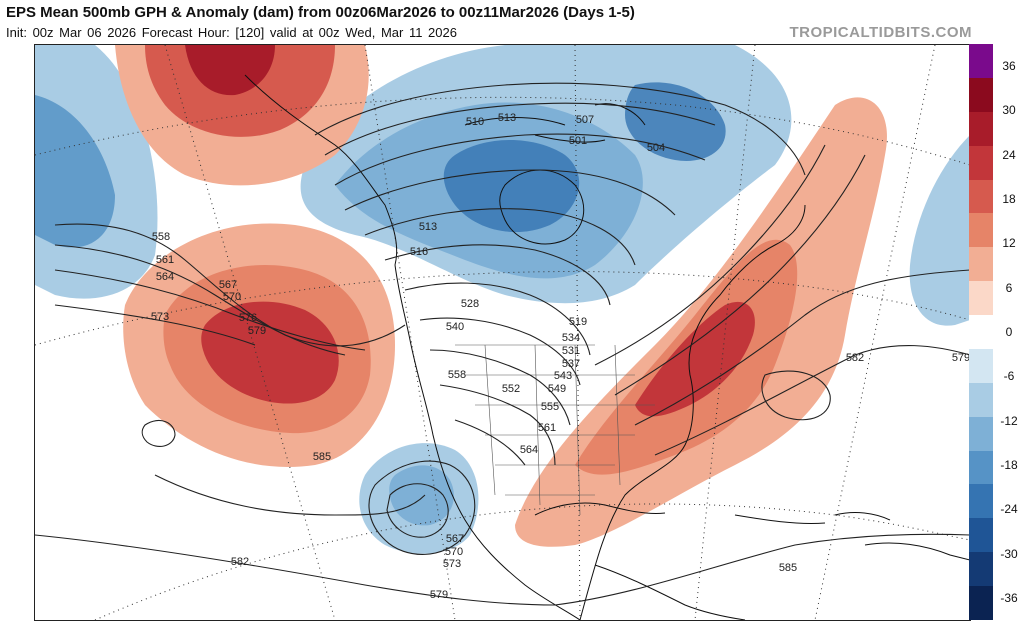 The width and height of the screenshot is (1024, 638). What do you see at coordinates (511, 389) in the screenshot?
I see `contour-label: 552` at bounding box center [511, 389].